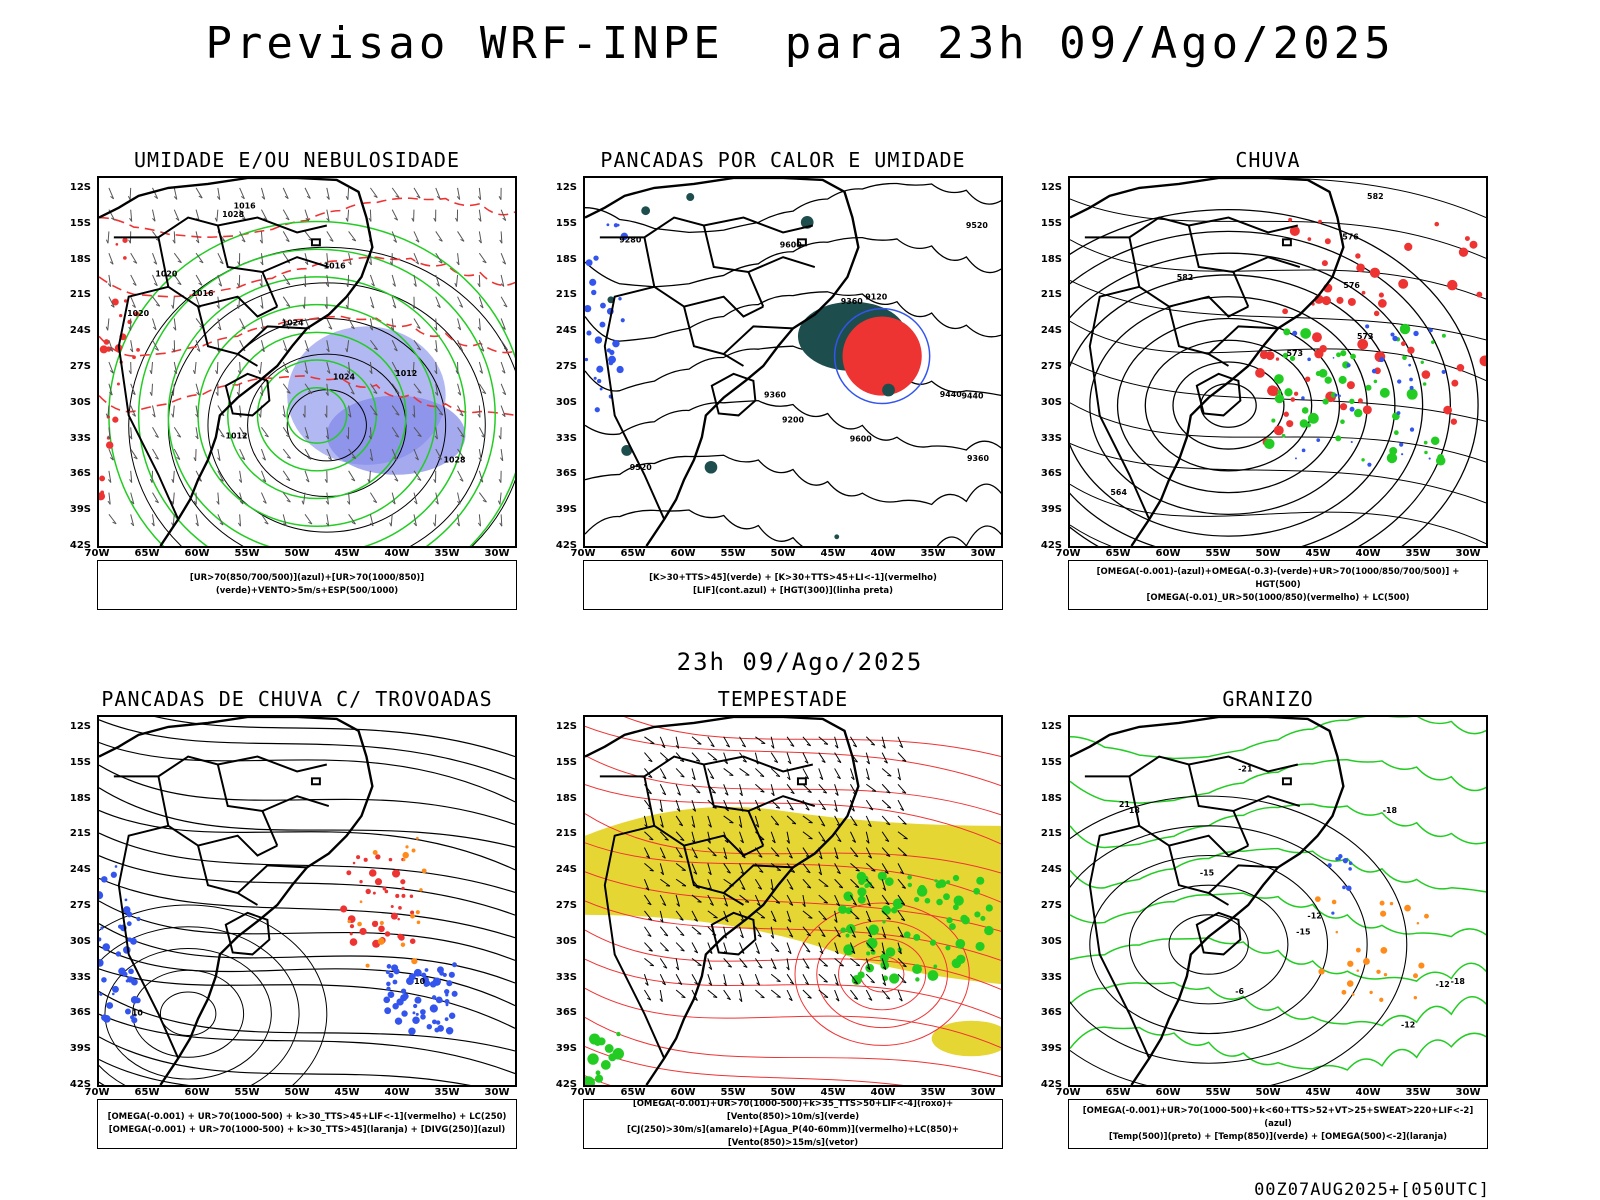 The width and height of the screenshot is (1600, 1200). What do you see at coordinates (1260, 388) in the screenshot?
I see `height-contour` at bounding box center [1260, 388].